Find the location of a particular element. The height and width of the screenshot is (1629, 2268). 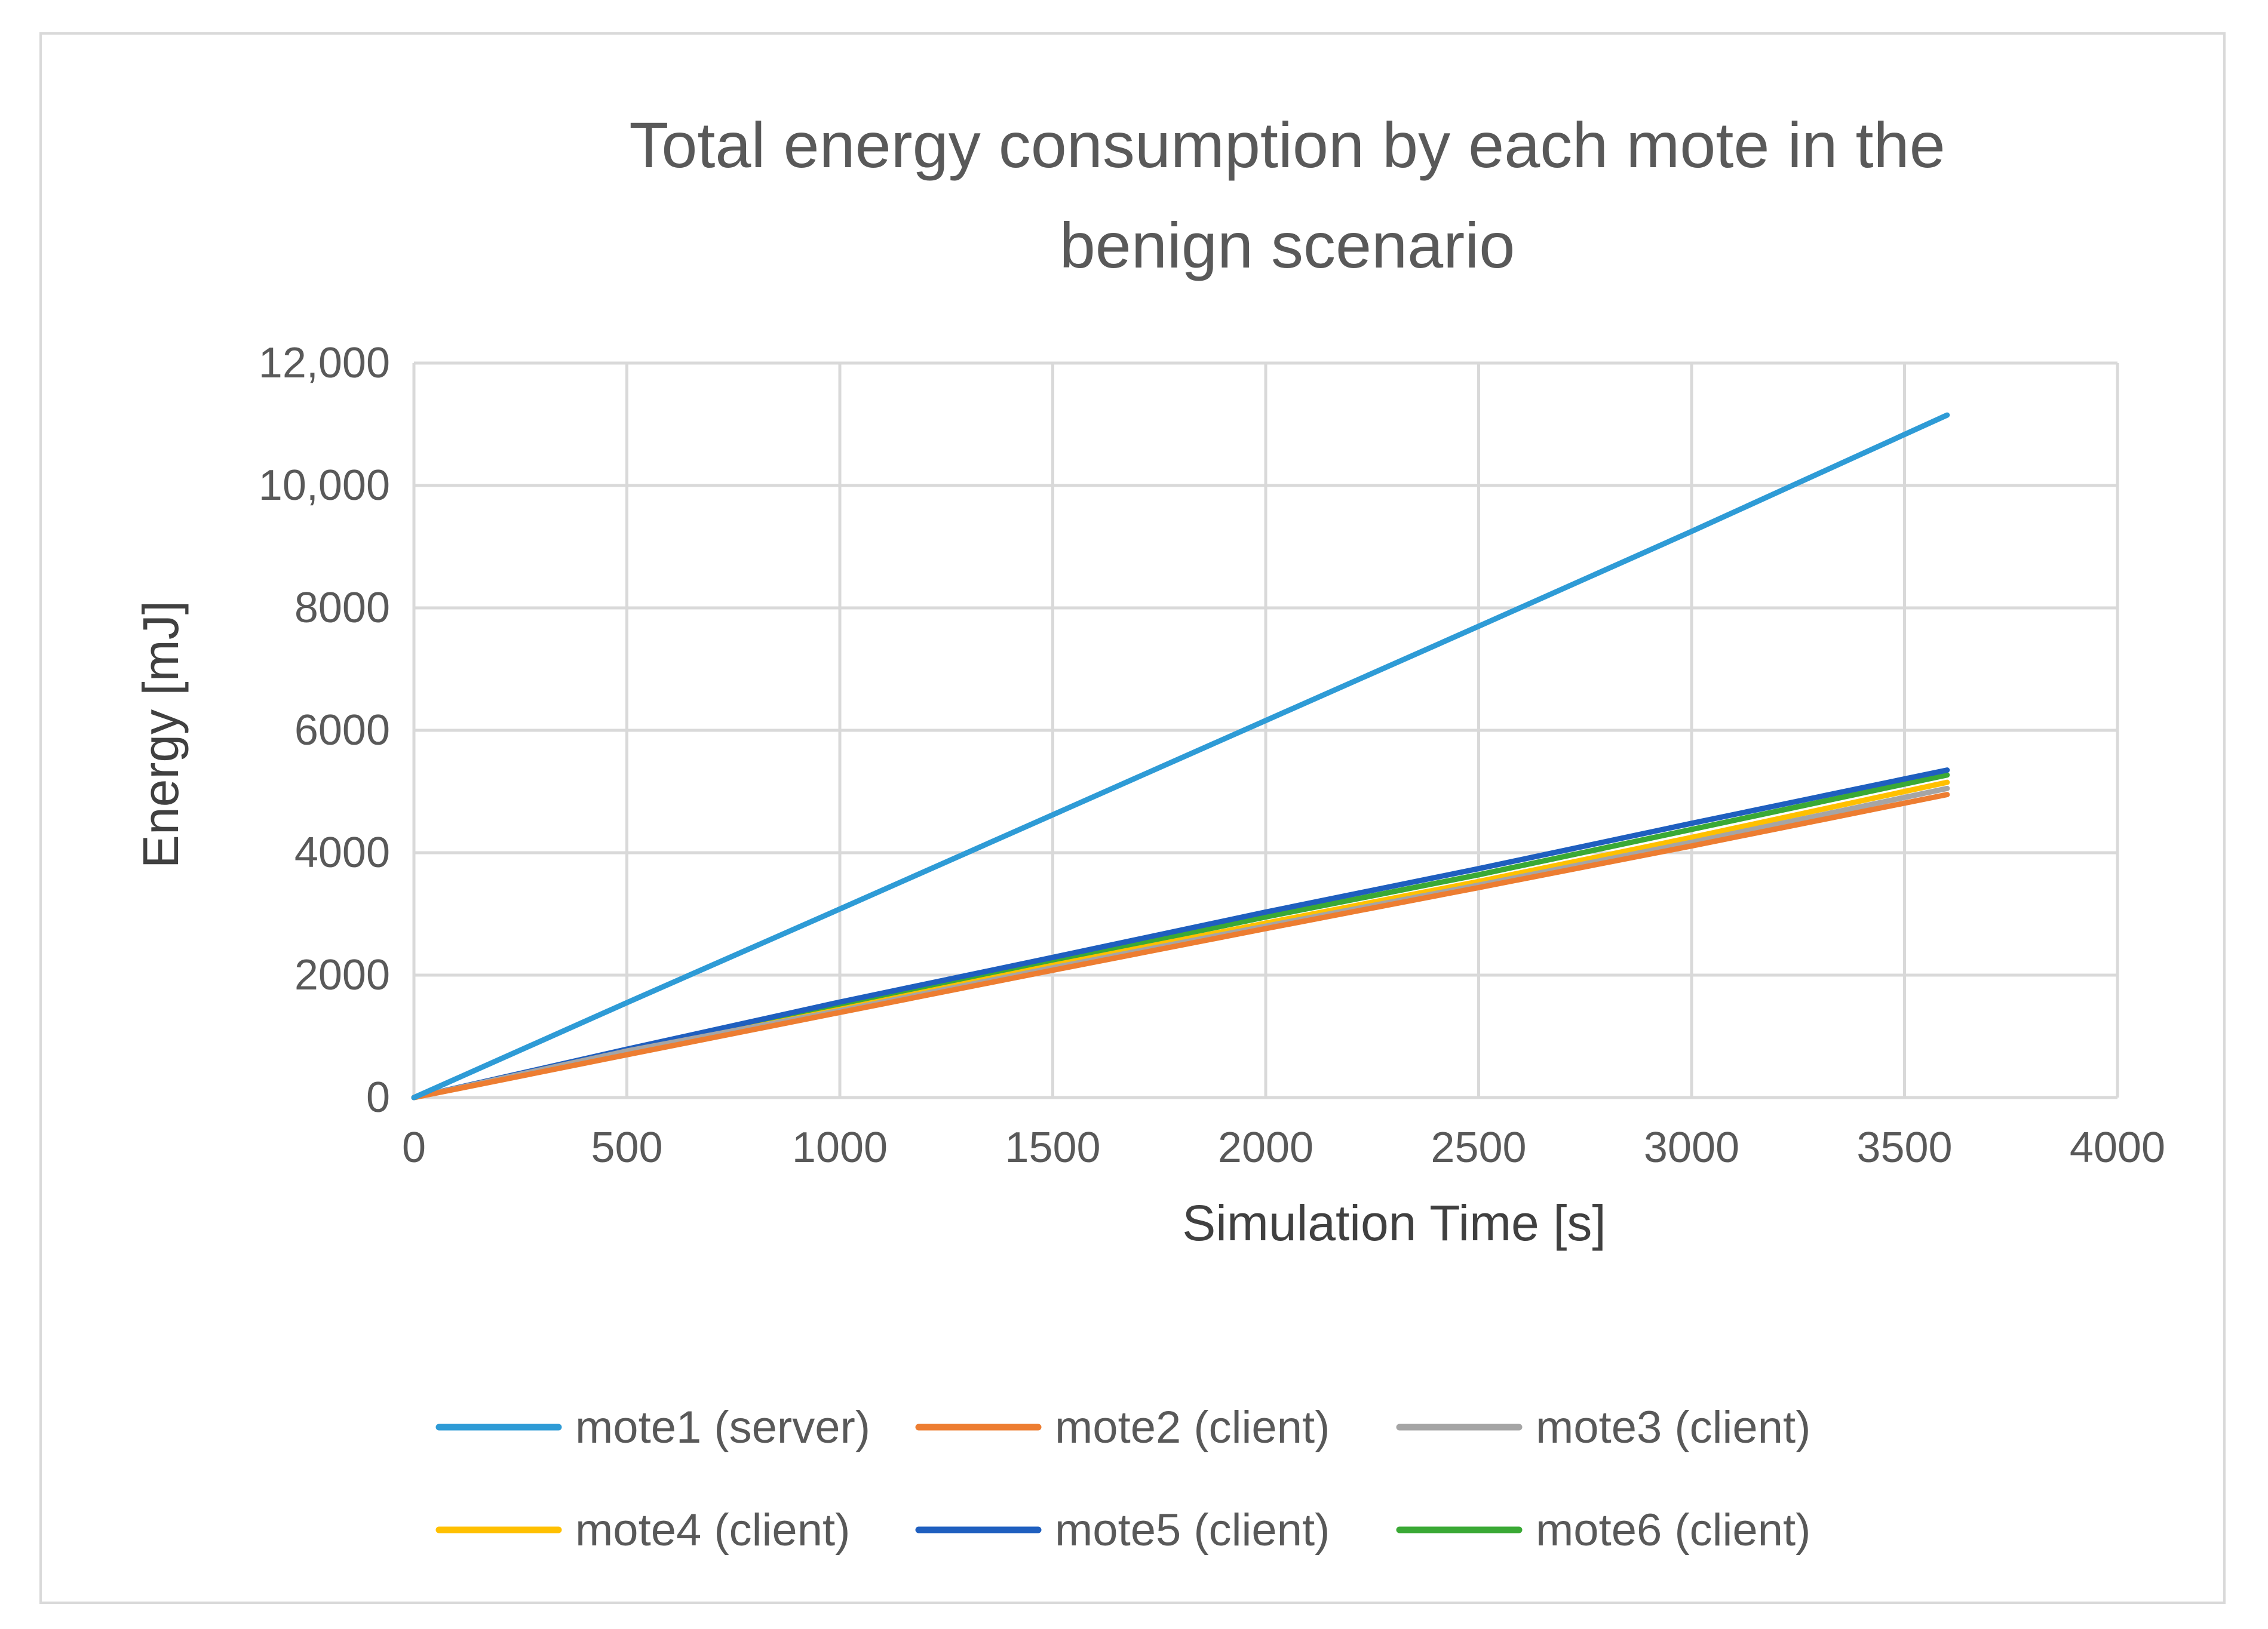

x-tick-label: 3000 is located at coordinates (1692, 1148).